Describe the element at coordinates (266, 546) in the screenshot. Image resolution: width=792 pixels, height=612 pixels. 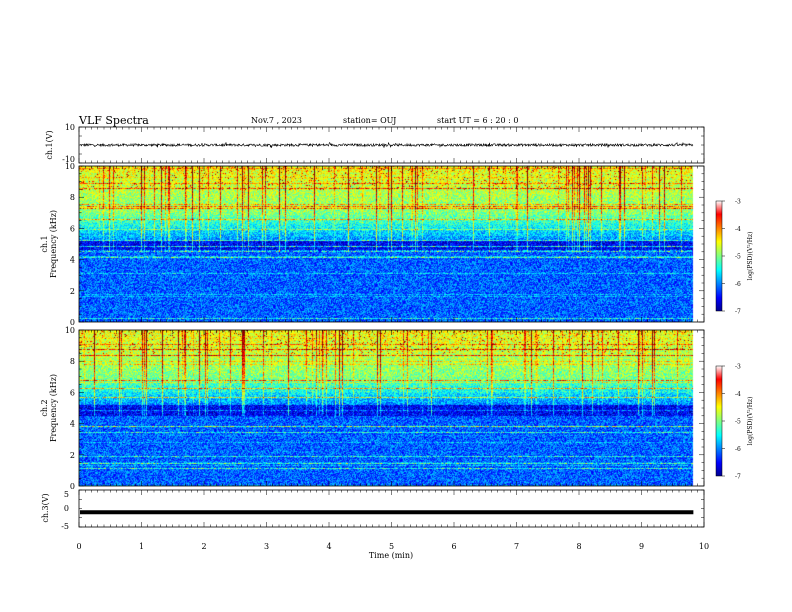
I see `x-tick-label: 3` at that location.